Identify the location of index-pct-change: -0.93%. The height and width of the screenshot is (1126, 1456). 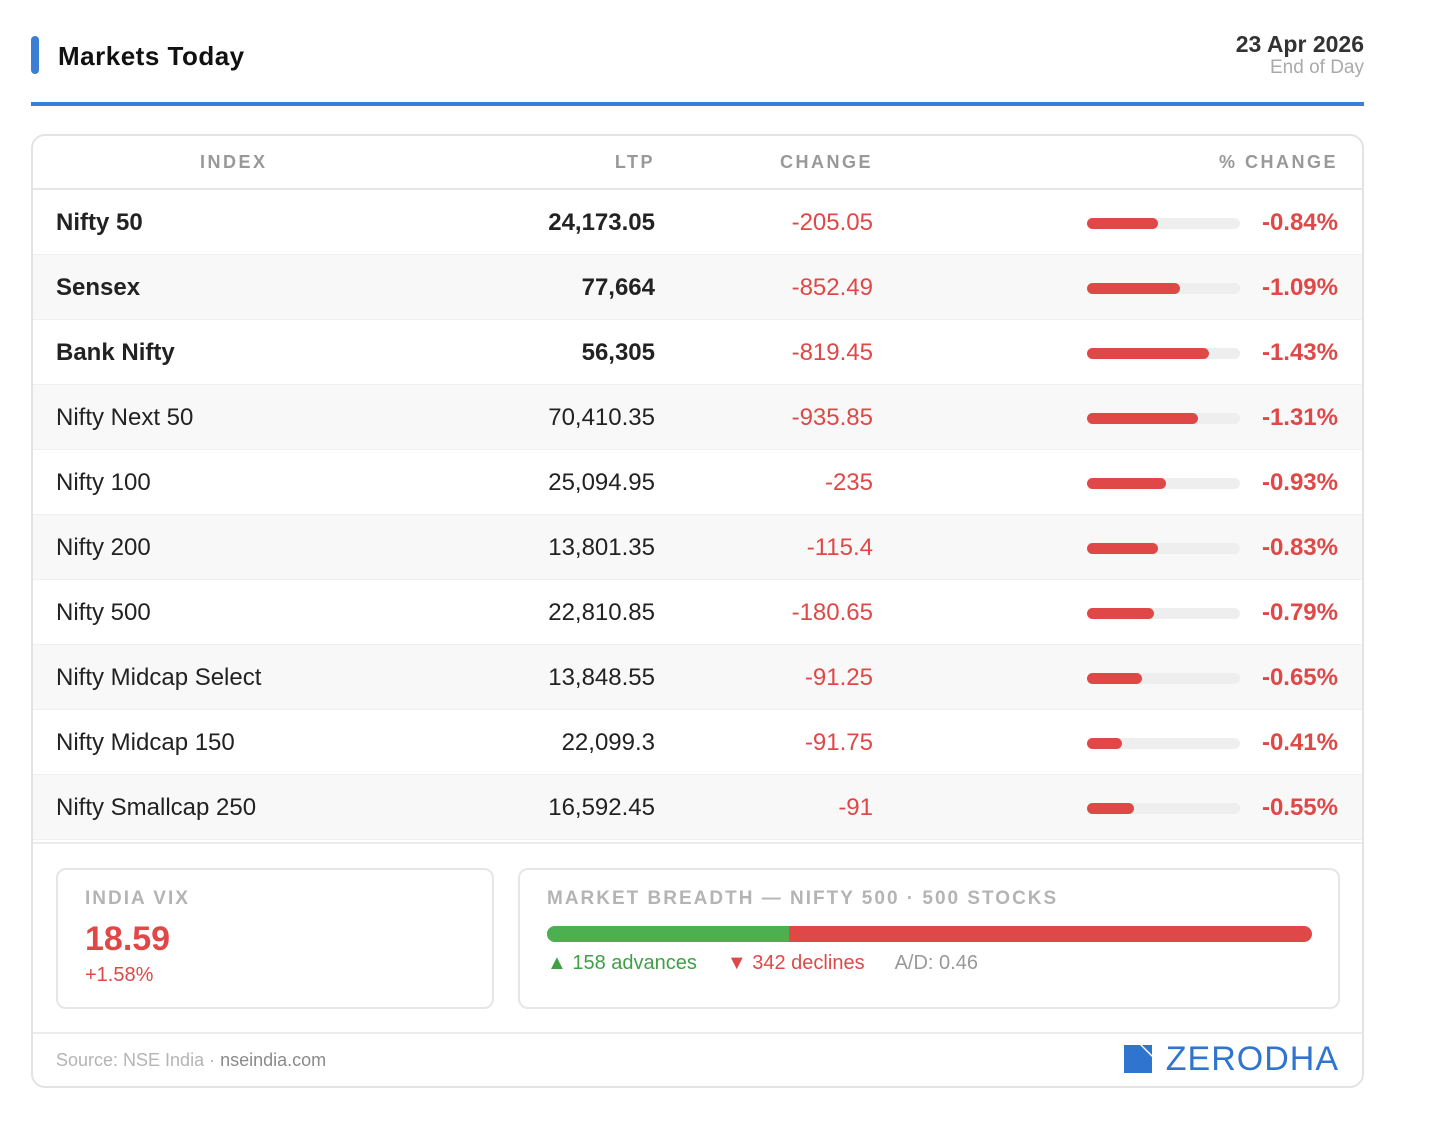
(1299, 482).